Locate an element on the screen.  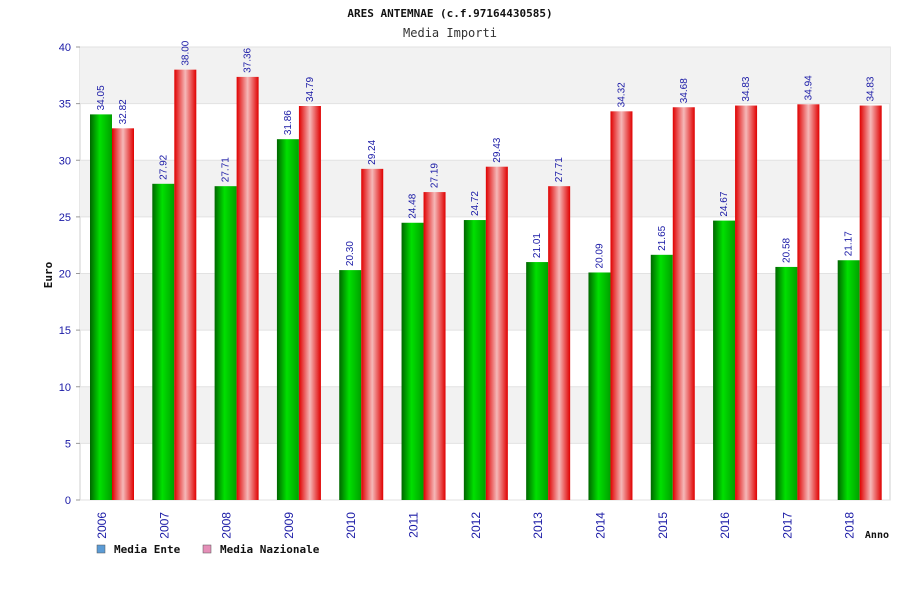
x-tick-label: 2010 is located at coordinates (351, 525).